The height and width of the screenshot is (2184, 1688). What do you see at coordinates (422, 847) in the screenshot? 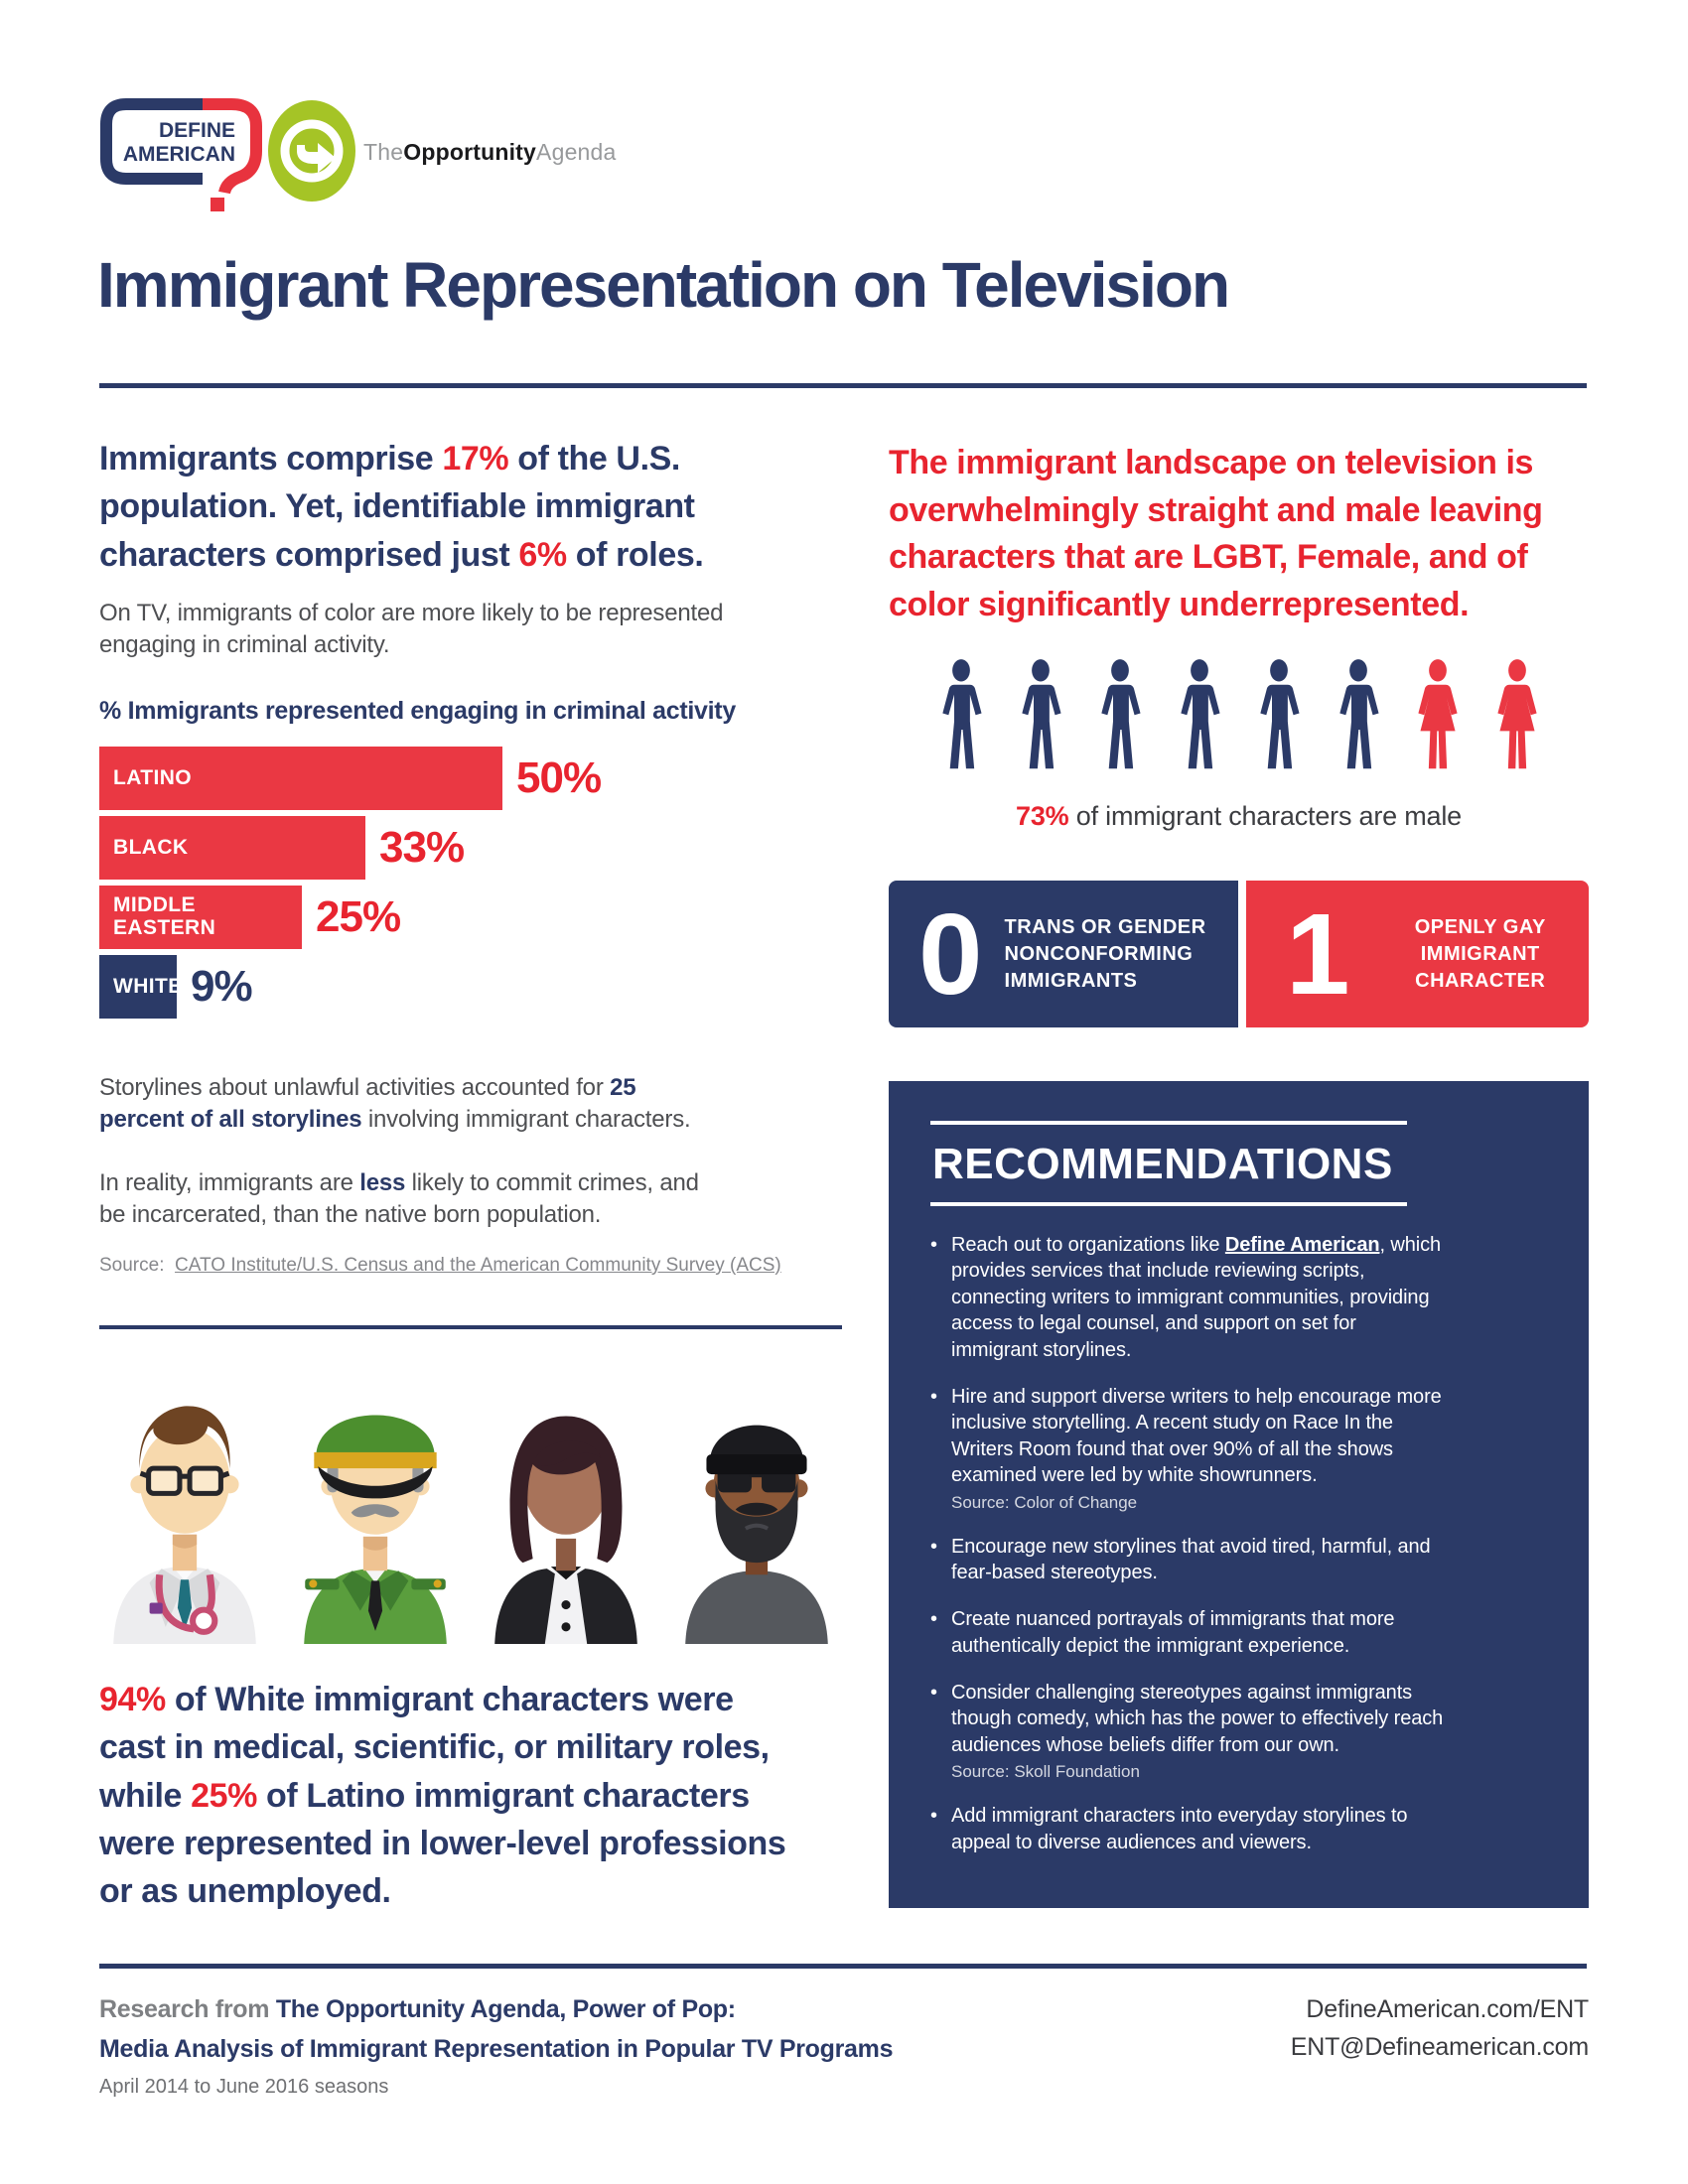
I see `bar-value: 33%` at bounding box center [422, 847].